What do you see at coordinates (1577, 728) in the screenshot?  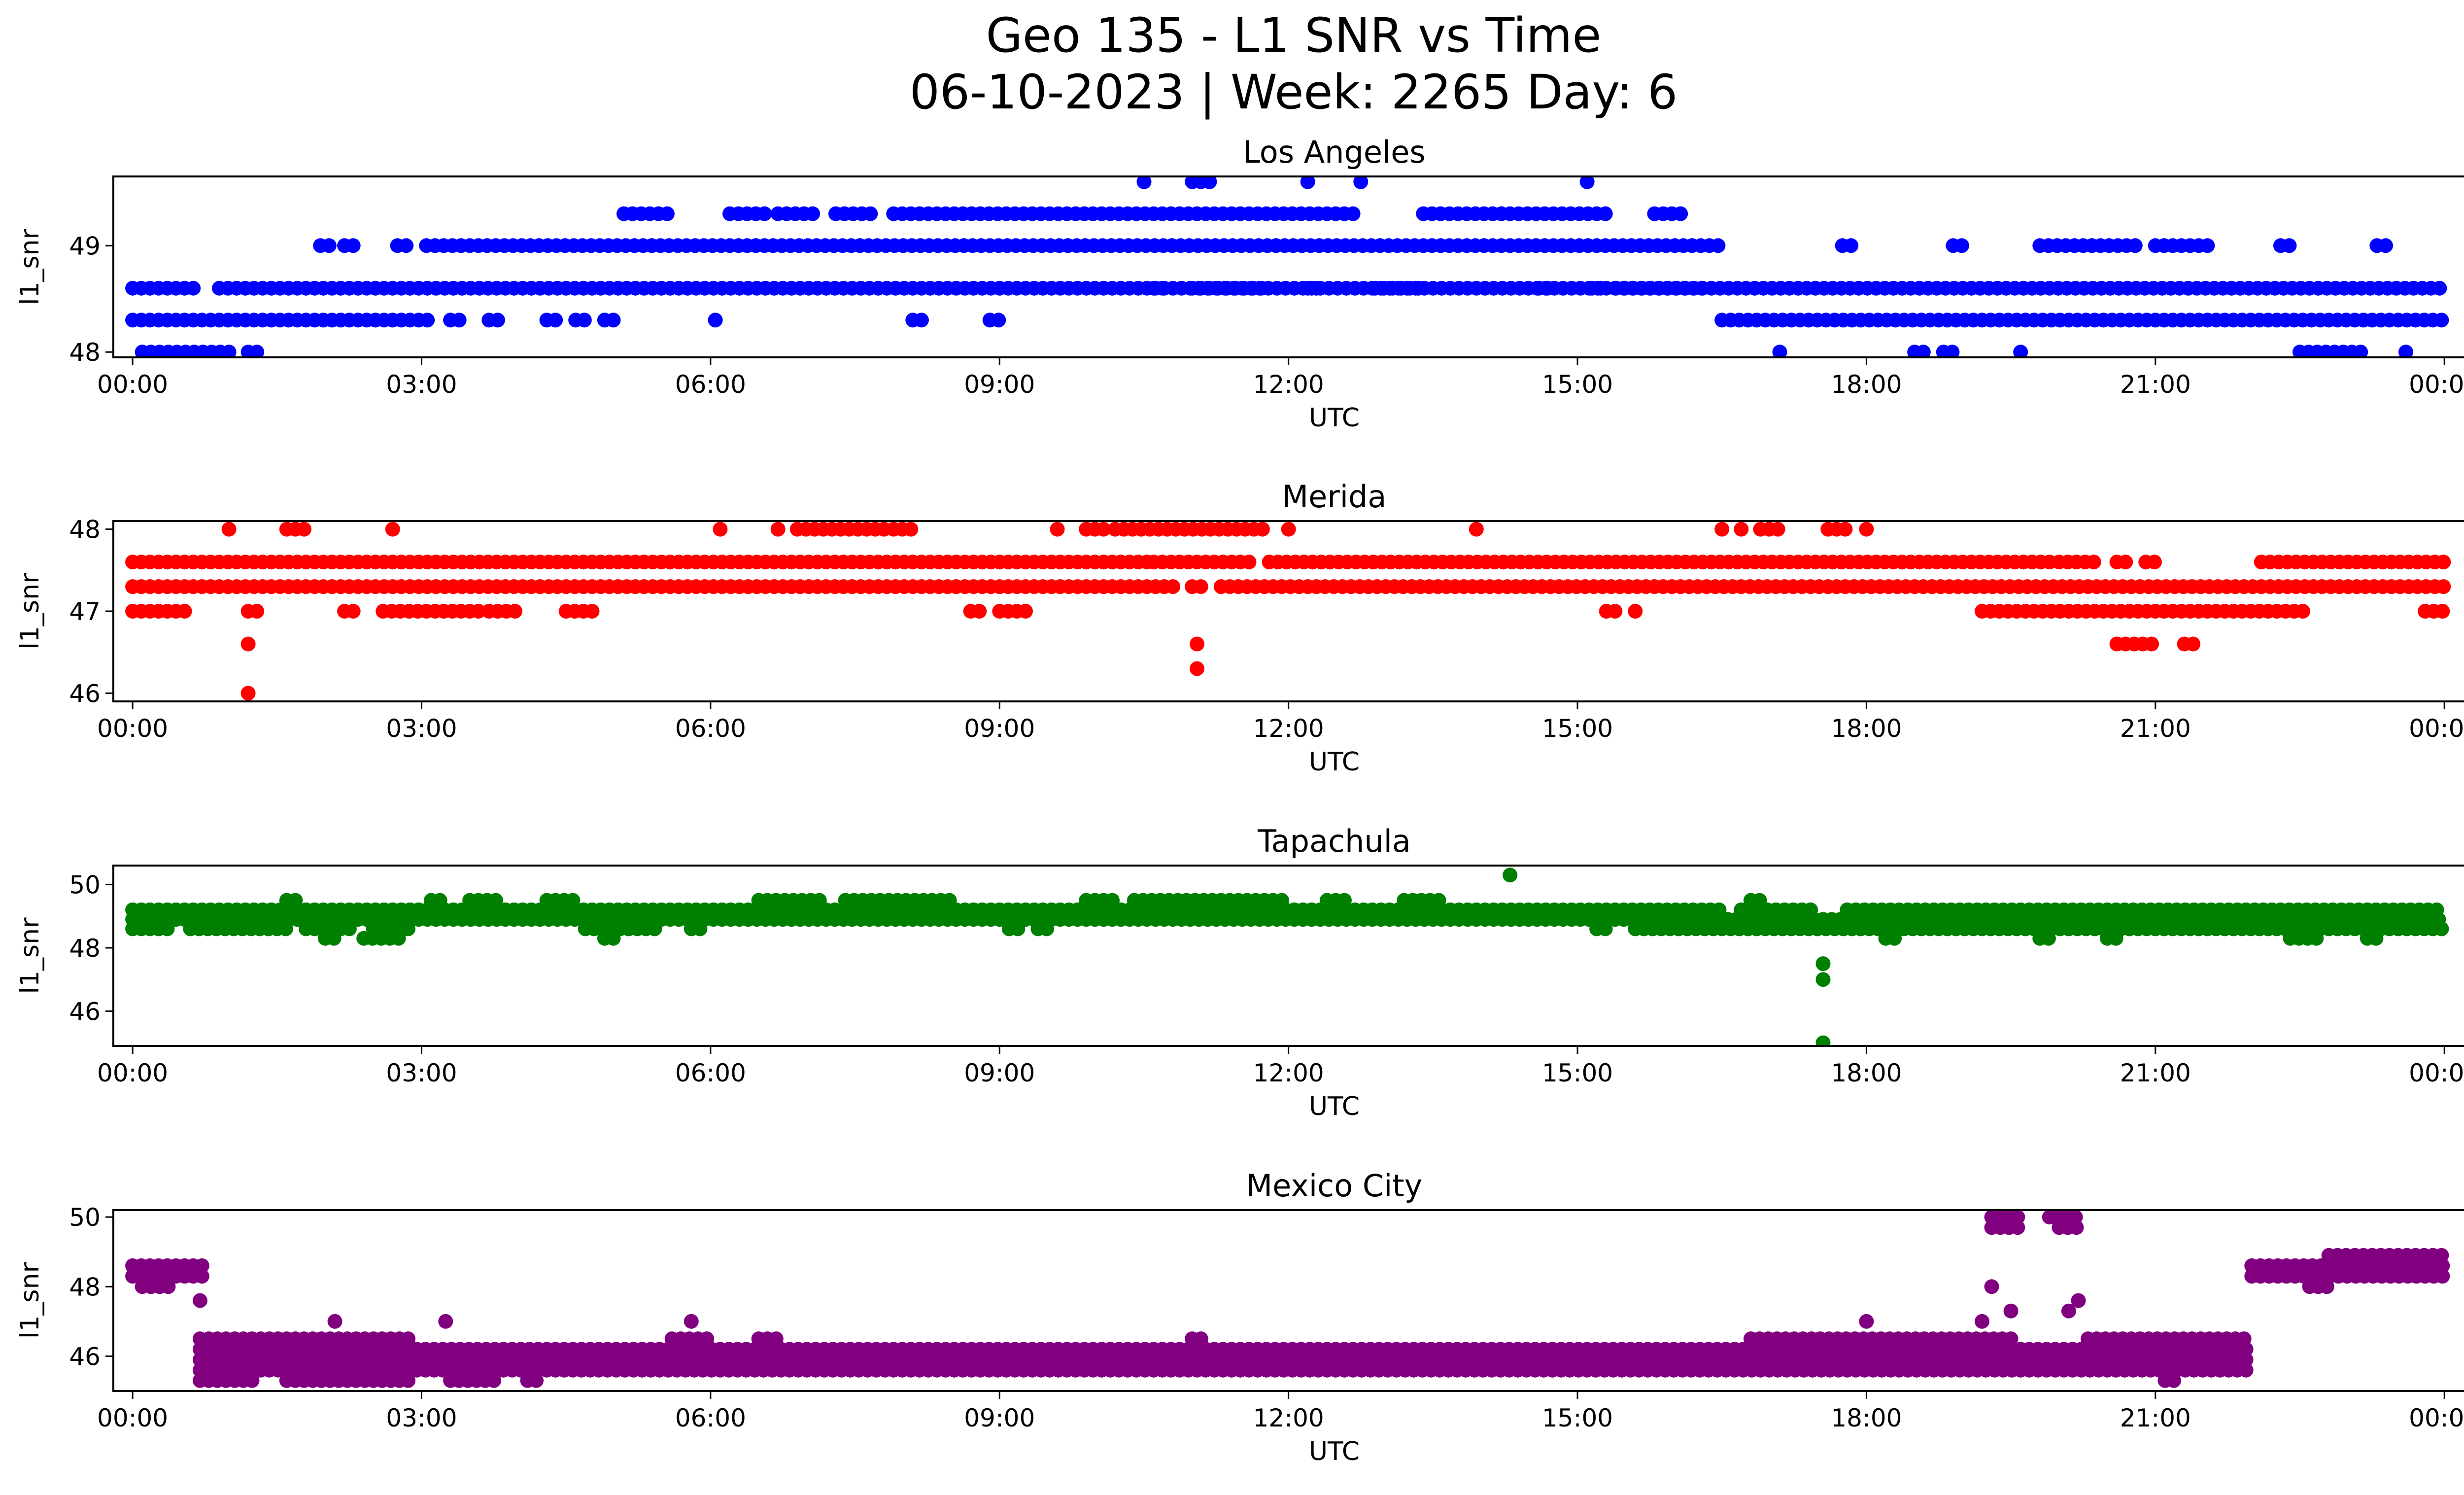 I see `merida-x-tick-label: 15:00` at bounding box center [1577, 728].